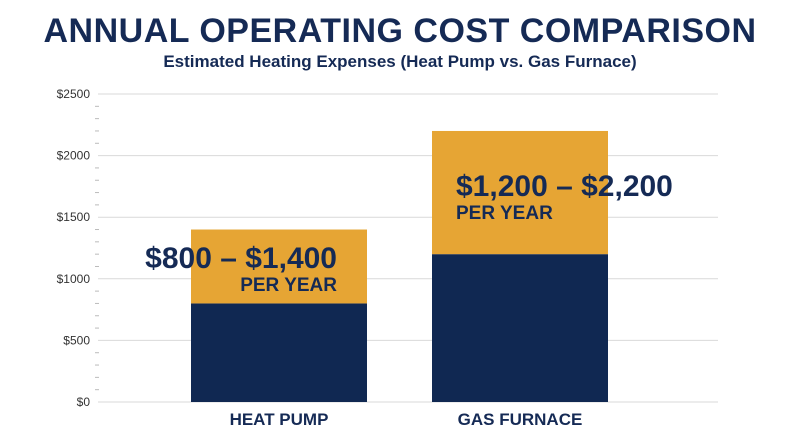  Describe the element at coordinates (241, 258) in the screenshot. I see `range-label: $800 – $1,400` at that location.